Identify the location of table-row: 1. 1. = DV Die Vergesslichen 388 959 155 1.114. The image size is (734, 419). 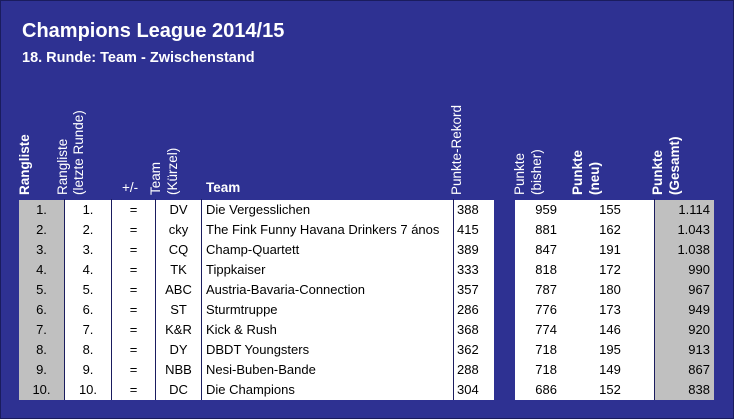
(367, 210).